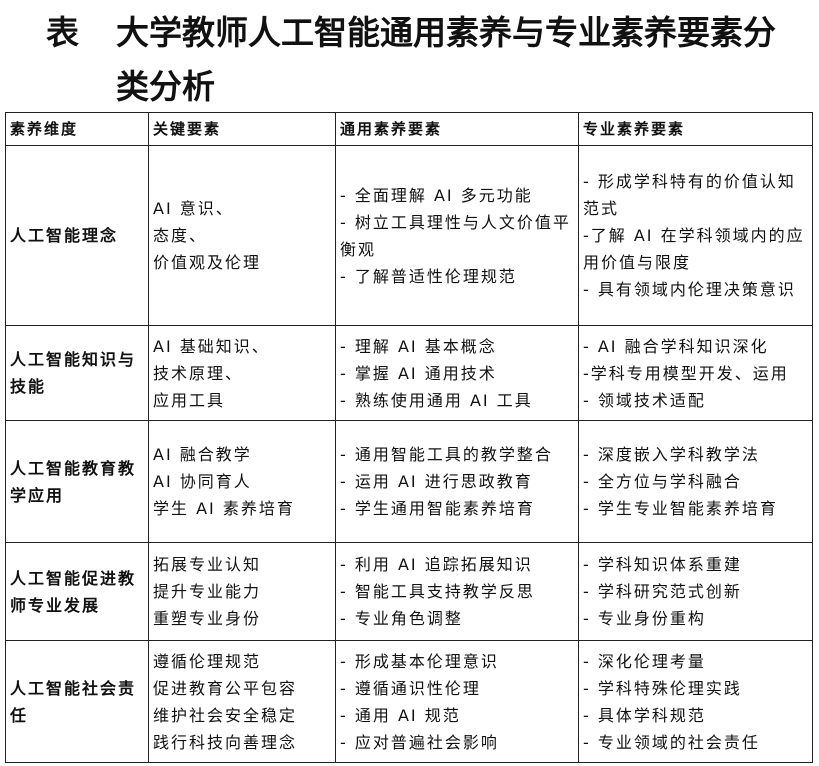  Describe the element at coordinates (77, 129) in the screenshot. I see `header-cell: 素养维度` at that location.